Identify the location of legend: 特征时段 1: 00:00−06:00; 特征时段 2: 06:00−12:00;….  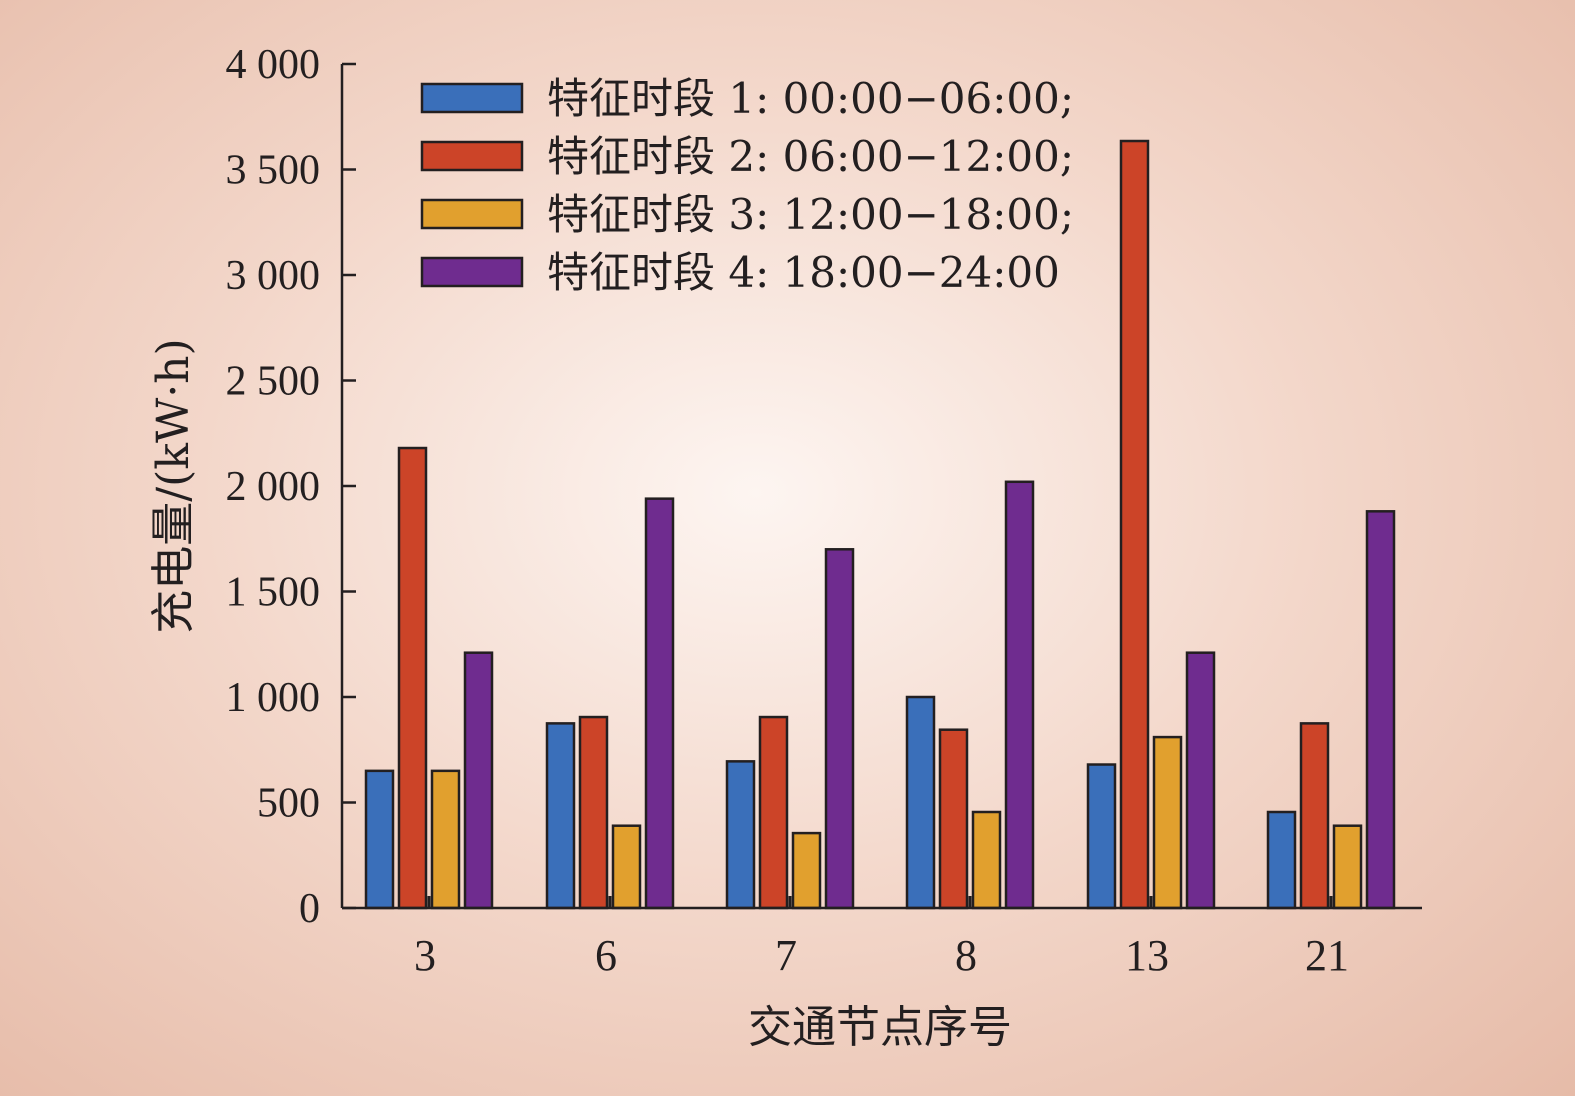
(747, 185).